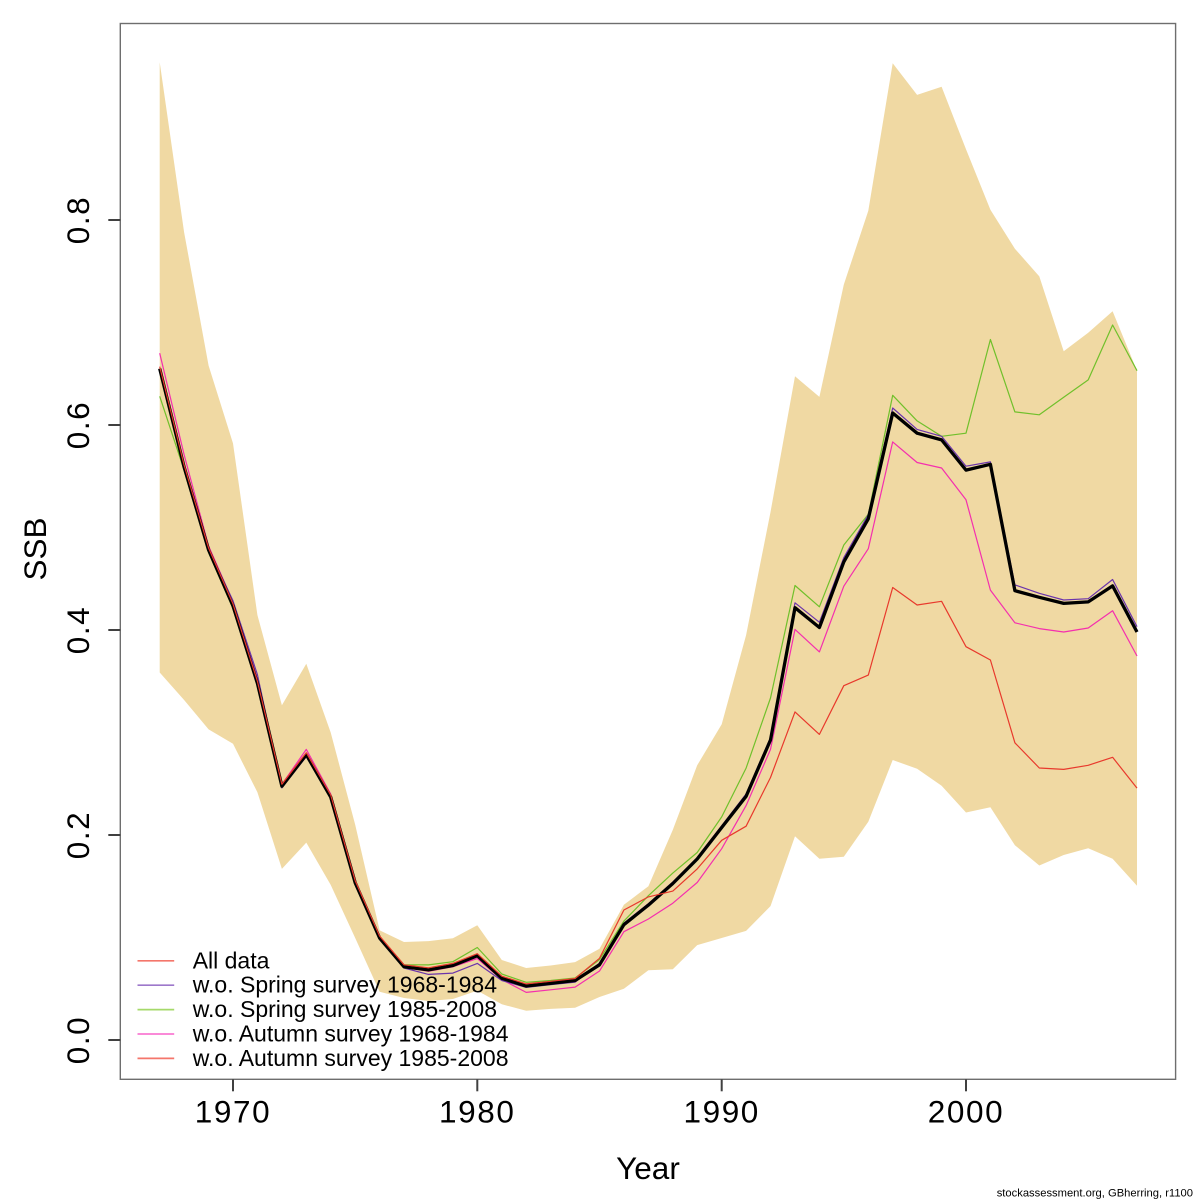 The width and height of the screenshot is (1200, 1200). I want to click on svg-text: 0.2, so click(78, 835).